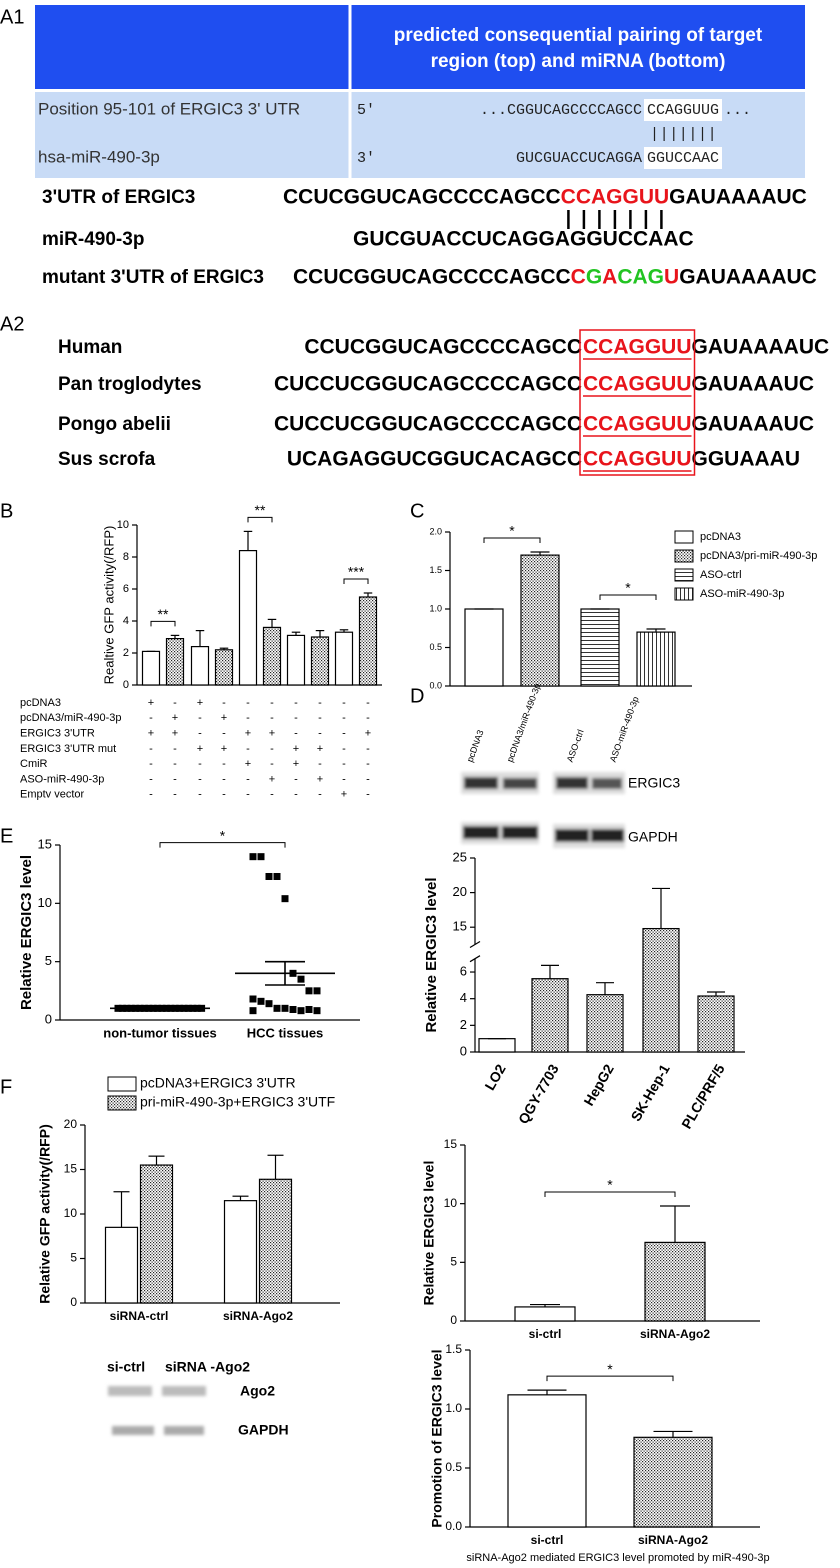 The width and height of the screenshot is (840, 1568). I want to click on significance-label: ***, so click(356, 572).